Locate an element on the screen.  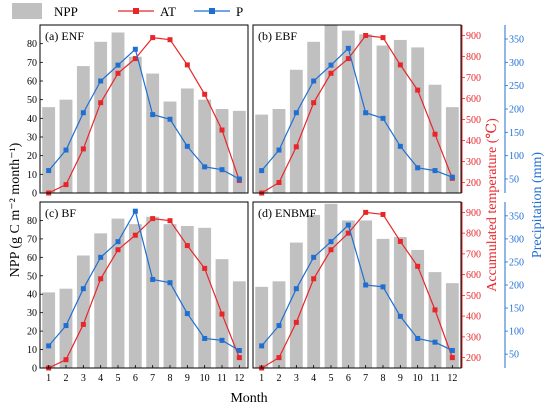
x-tick-label: 6 is located at coordinates (348, 378).